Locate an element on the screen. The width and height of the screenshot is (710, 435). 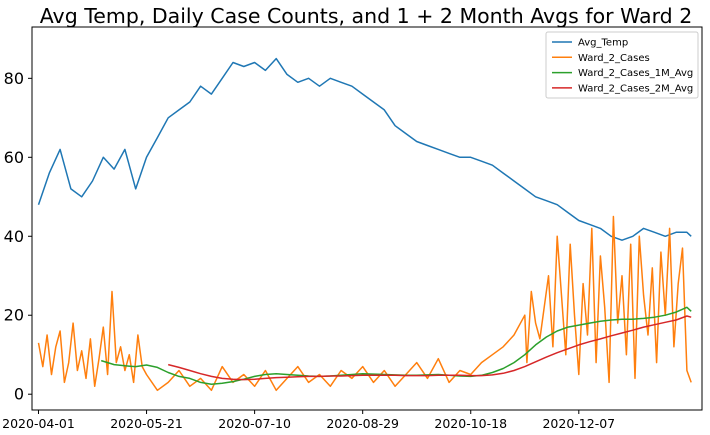
y-tick-label: 40 is located at coordinates (14, 236).